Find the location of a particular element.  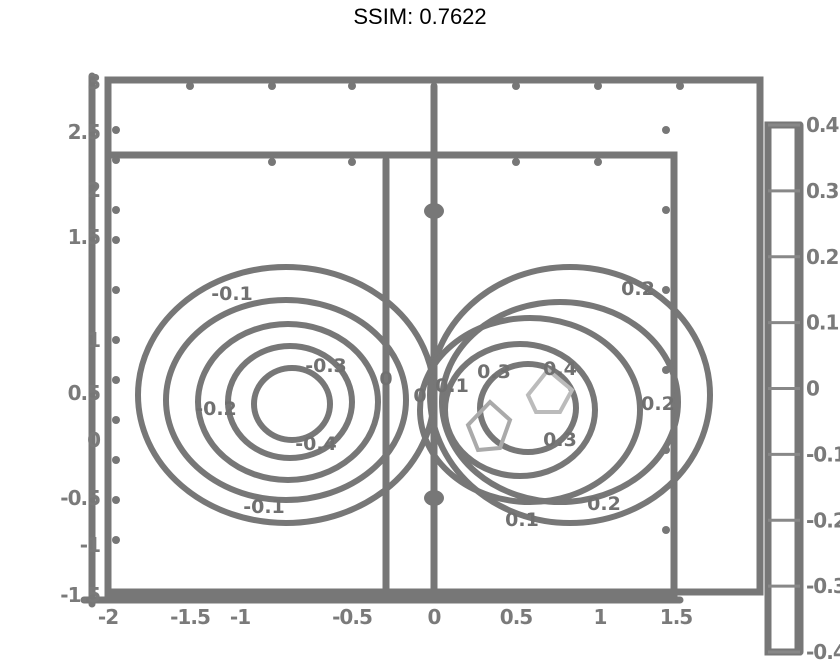

y-tick-label: 2.5 is located at coordinates (84, 132).